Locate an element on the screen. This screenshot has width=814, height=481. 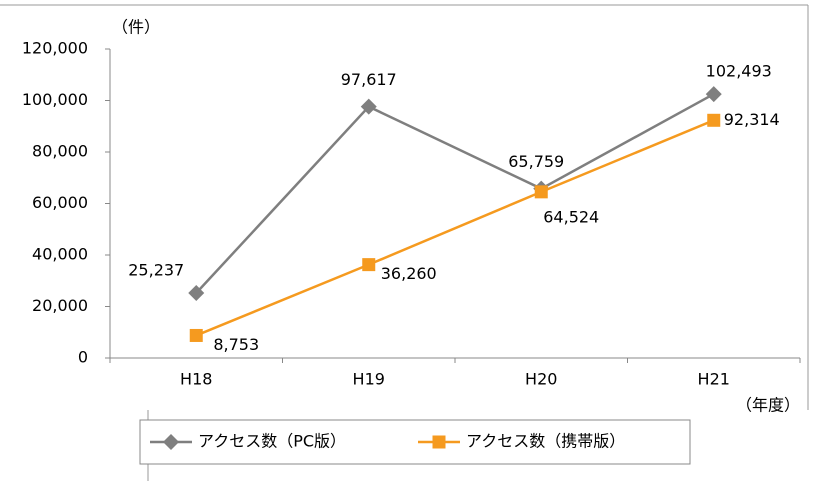
data-label: 25,237 is located at coordinates (156, 270).